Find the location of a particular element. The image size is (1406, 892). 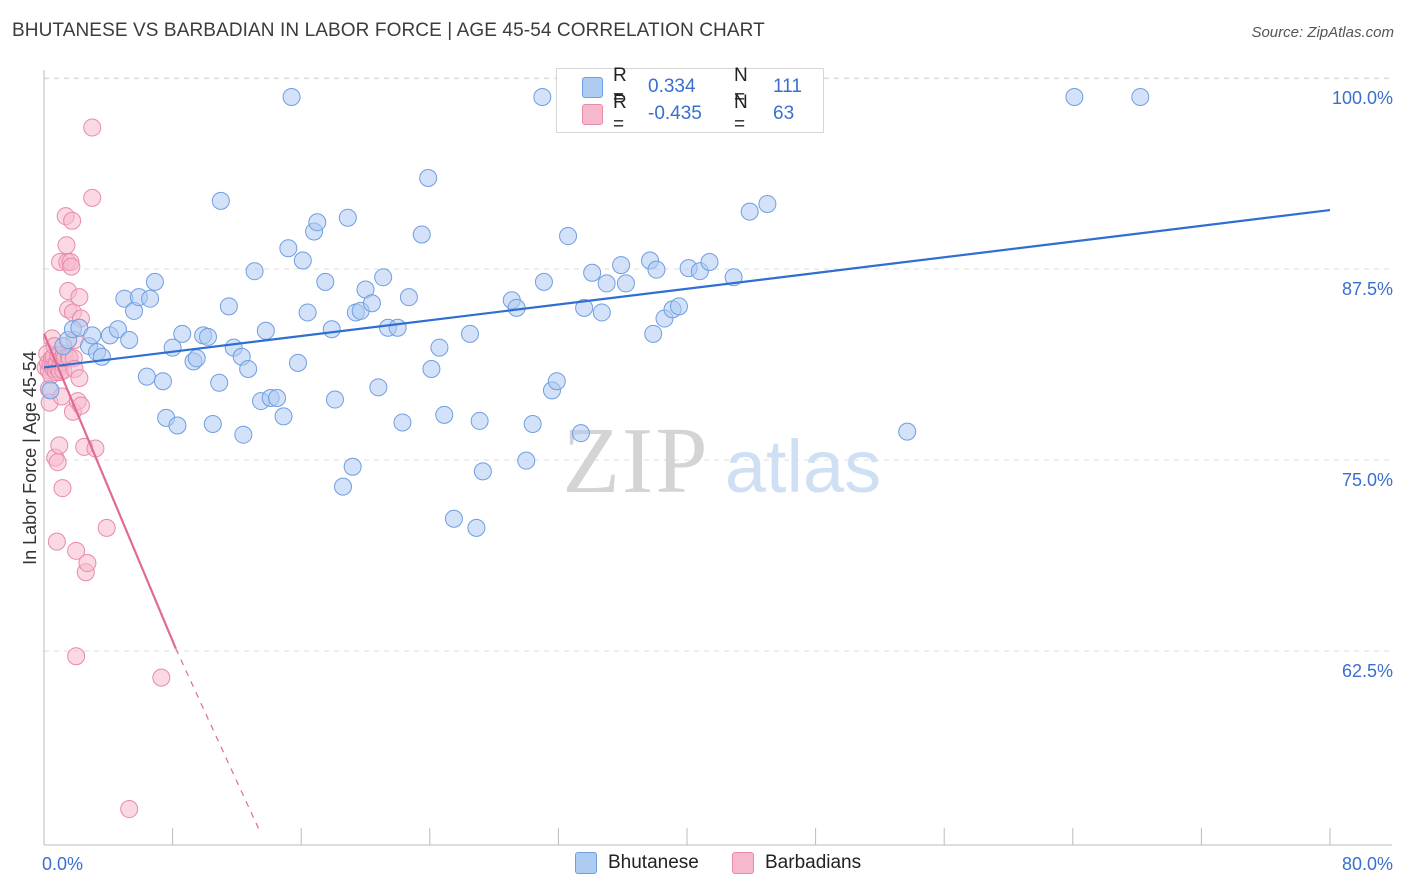

legend-item-bhutanese: Bhutanese is located at coordinates (637, 863).